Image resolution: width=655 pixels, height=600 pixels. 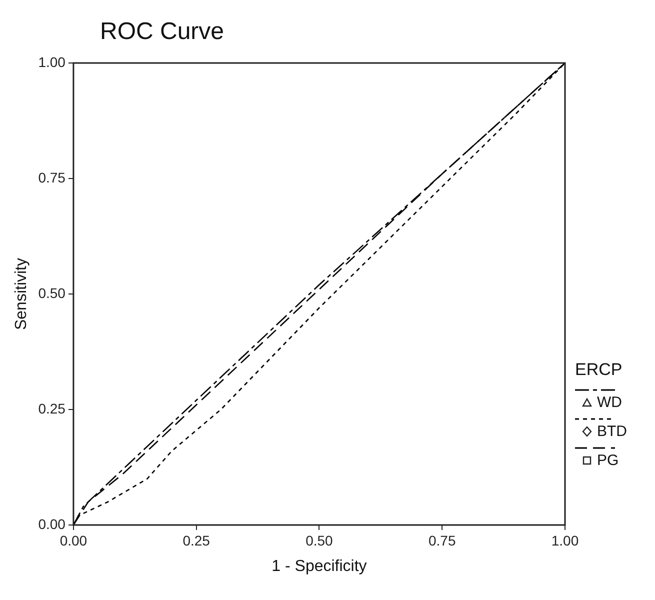 I want to click on text: BTD, so click(x=612, y=431).